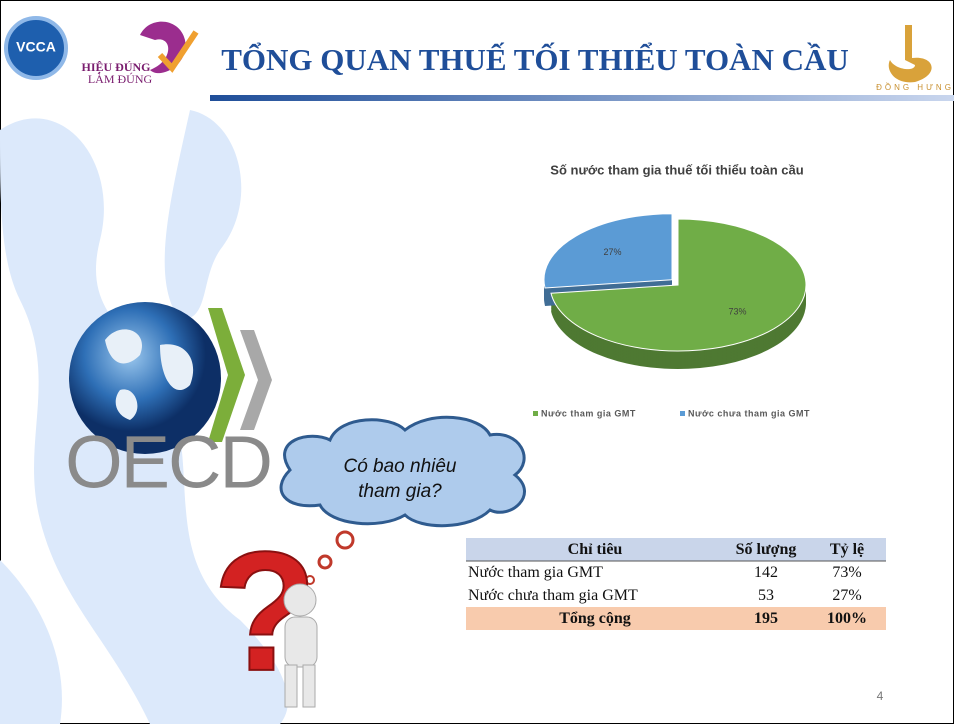 The width and height of the screenshot is (954, 724). Describe the element at coordinates (400, 491) in the screenshot. I see `bubble-text: tham gia?` at that location.